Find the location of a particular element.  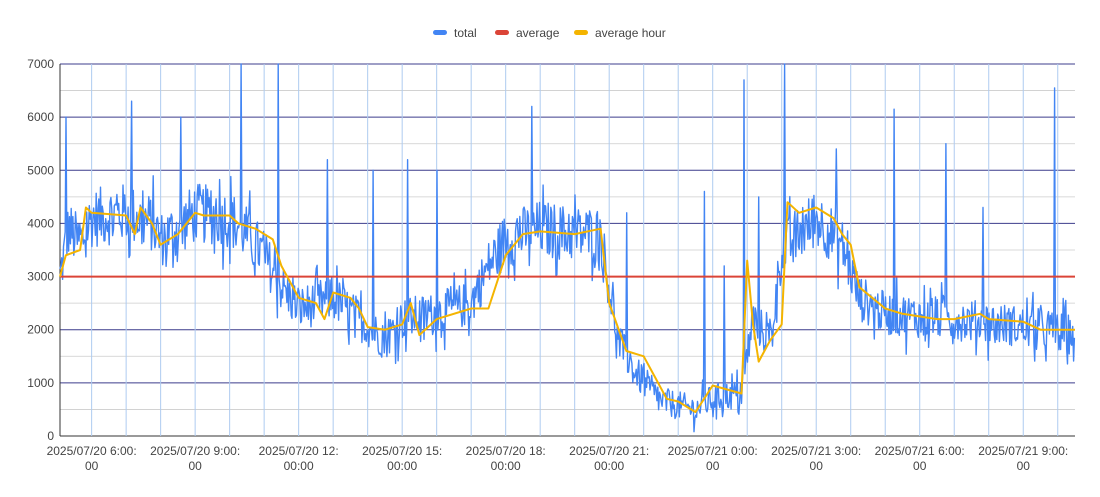

x-tick-label: 2025/07/20 9:00: is located at coordinates (195, 451).